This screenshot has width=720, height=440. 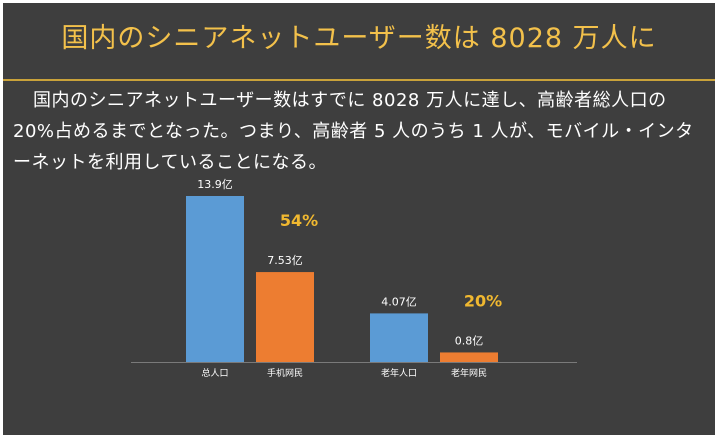 What do you see at coordinates (469, 340) in the screenshot?
I see `value-label-4: 0.8亿` at bounding box center [469, 340].